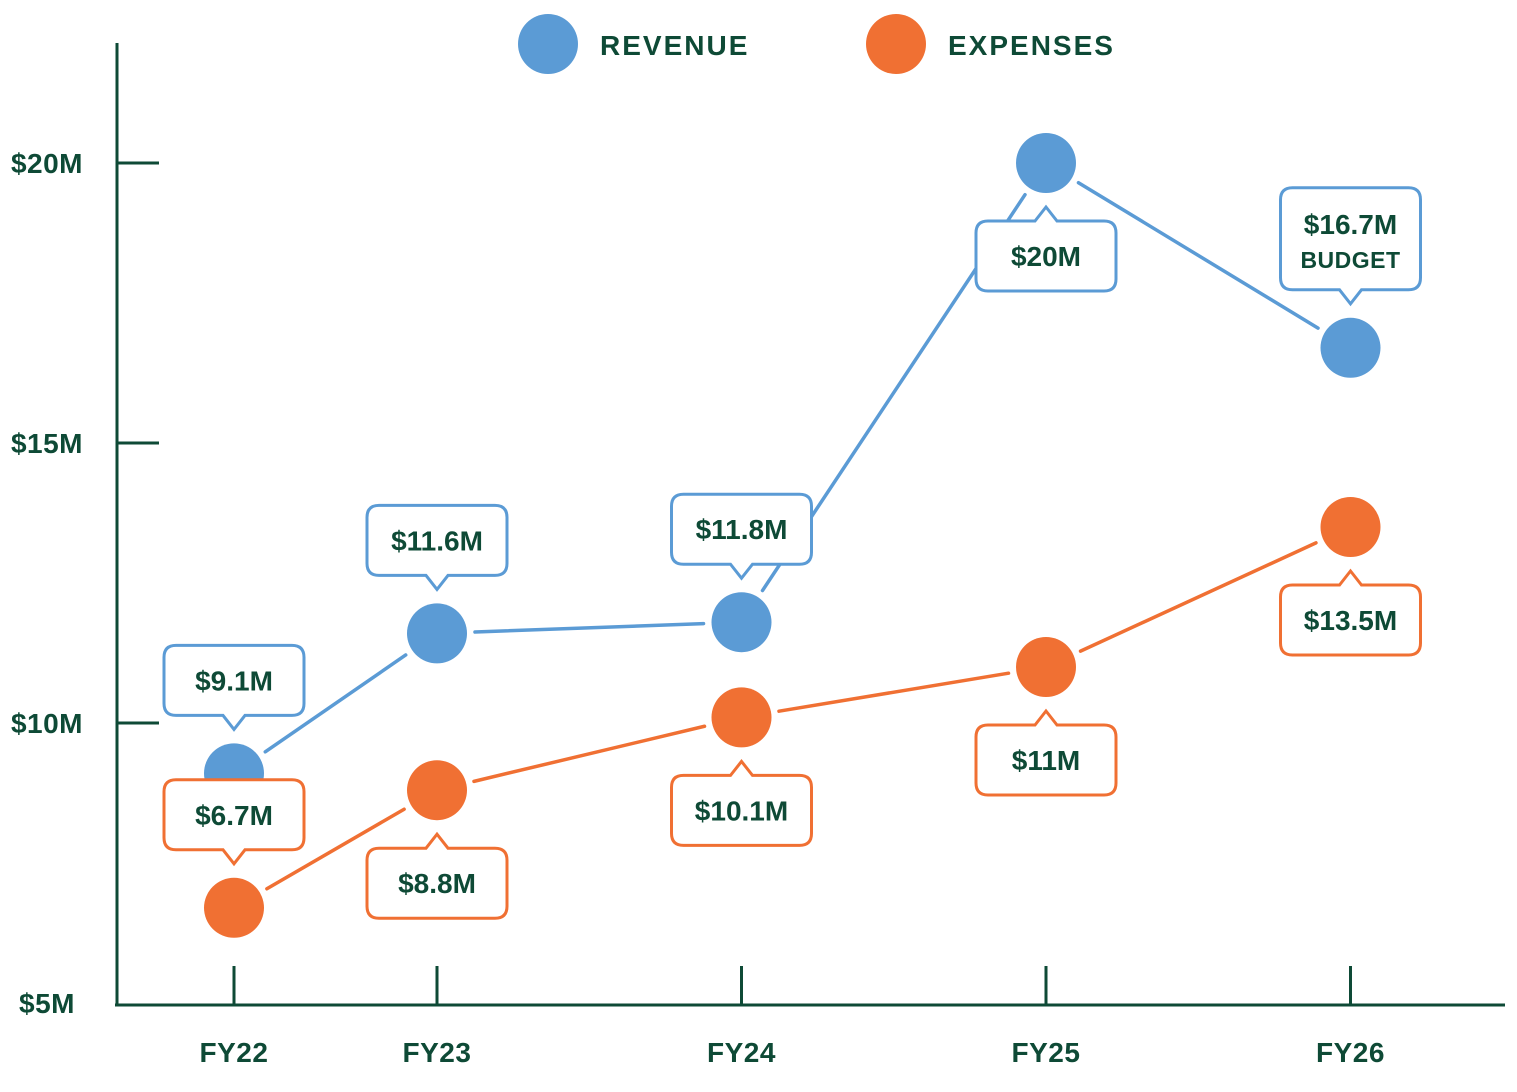 The height and width of the screenshot is (1092, 1517). What do you see at coordinates (1046, 256) in the screenshot?
I see `revenue-data-label: $20M` at bounding box center [1046, 256].